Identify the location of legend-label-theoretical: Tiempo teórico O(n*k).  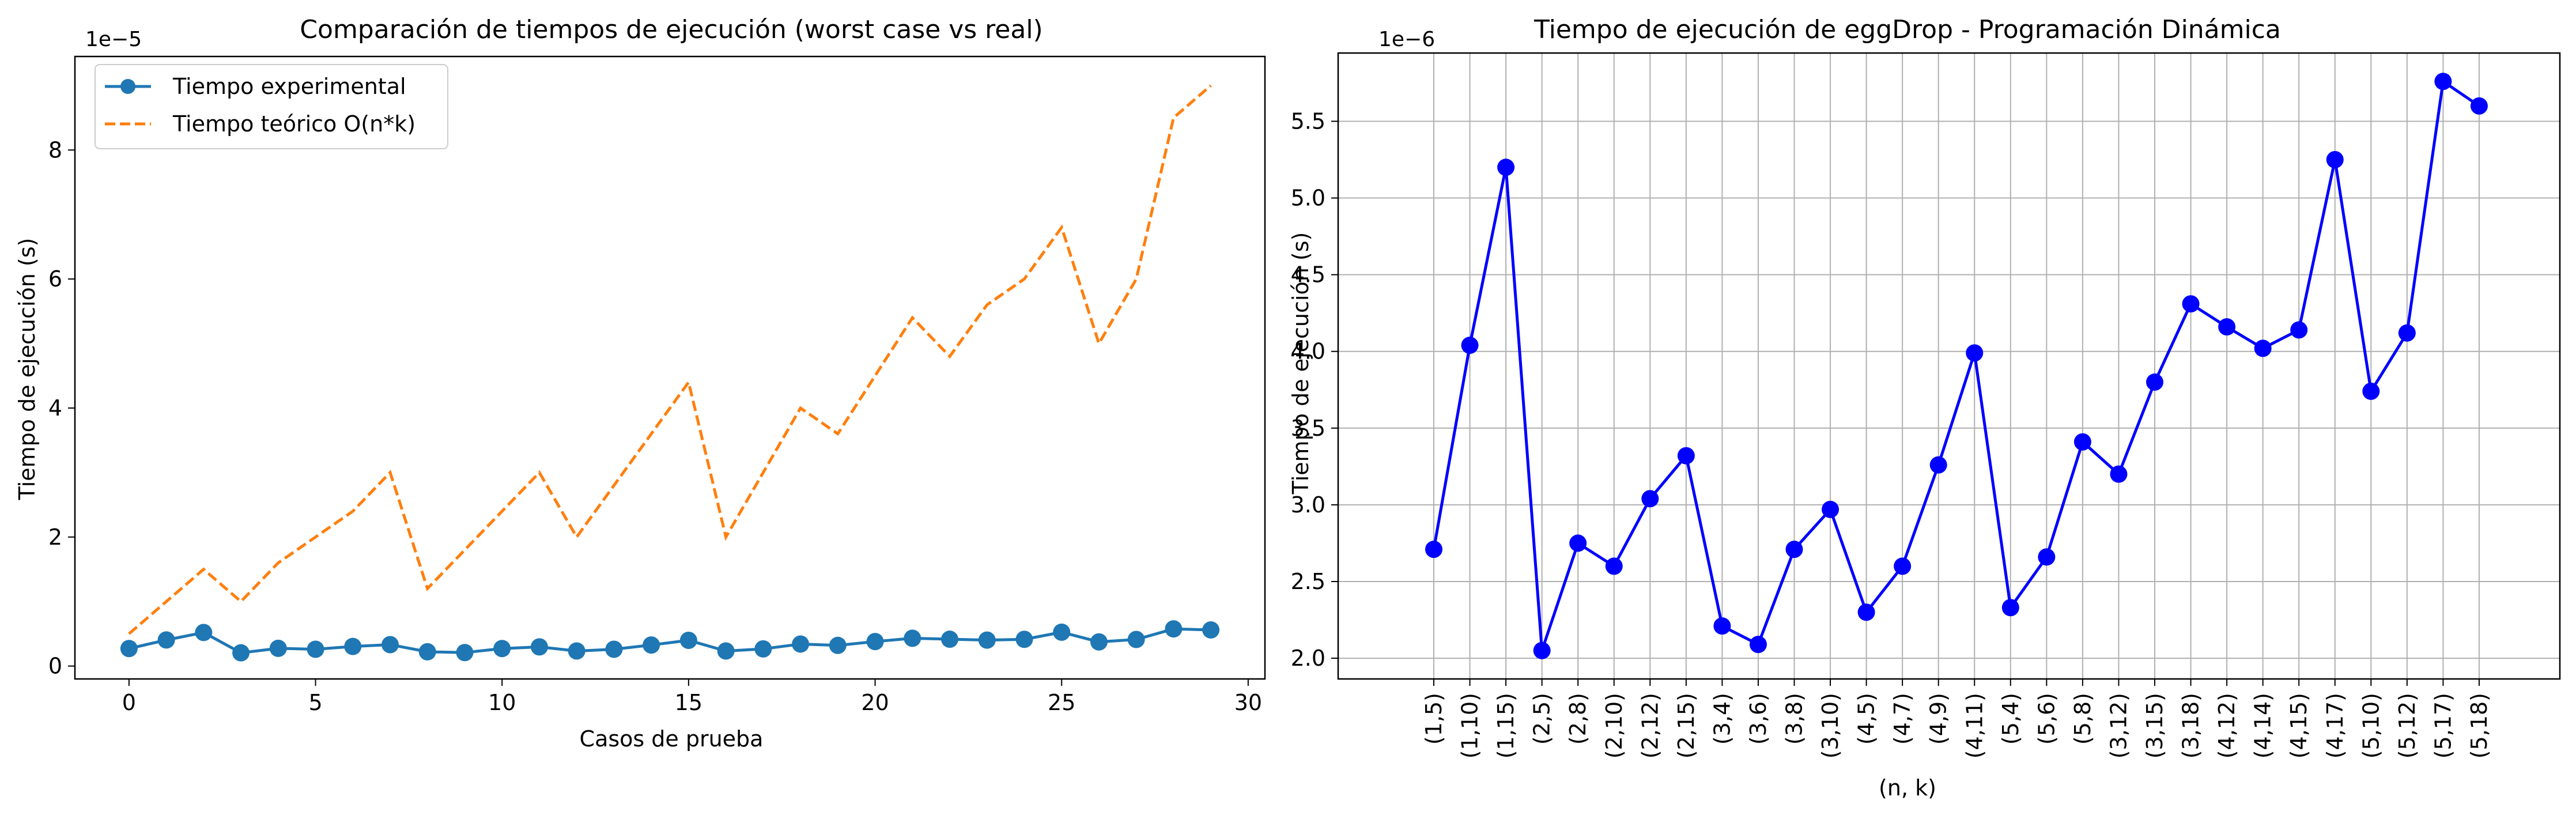
(294, 124).